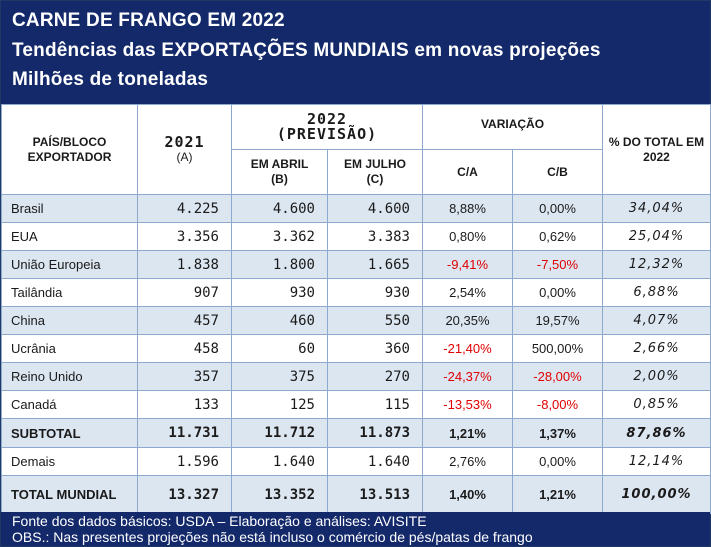  Describe the element at coordinates (467, 348) in the screenshot. I see `variation-cell: -21,40%` at that location.